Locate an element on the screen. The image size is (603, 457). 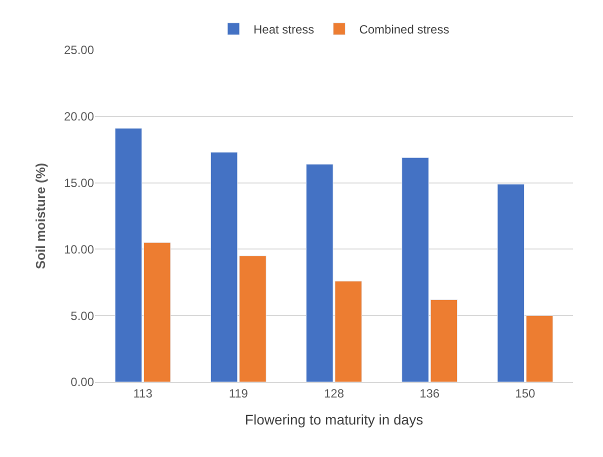
y-tick-label: 15.00 is located at coordinates (79, 183).